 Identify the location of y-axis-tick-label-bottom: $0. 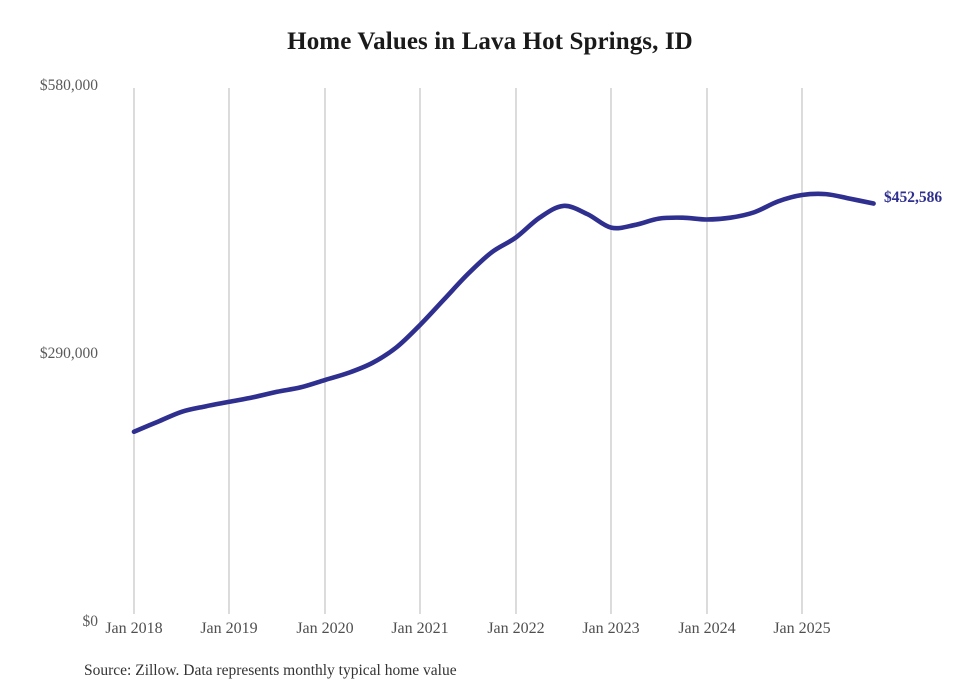
(90, 621).